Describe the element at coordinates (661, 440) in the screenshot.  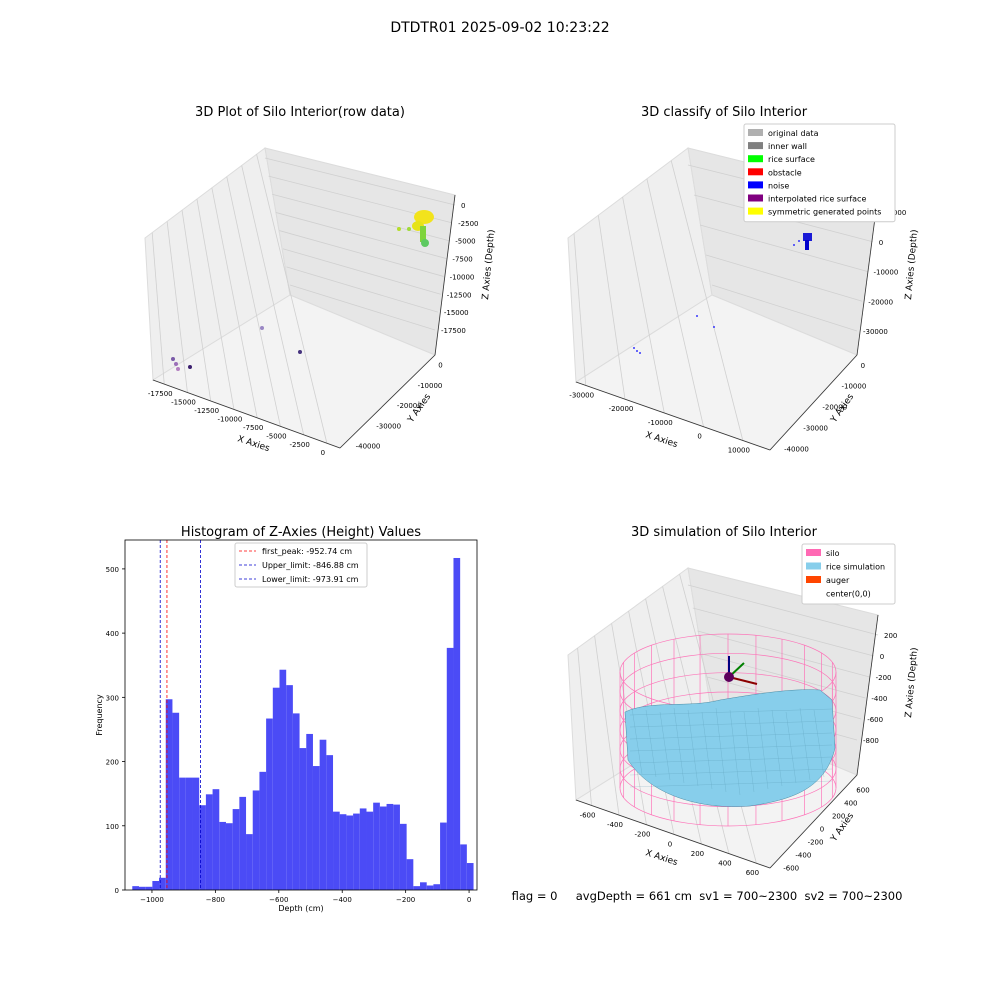
I see `classify-x-label: X Axies` at that location.